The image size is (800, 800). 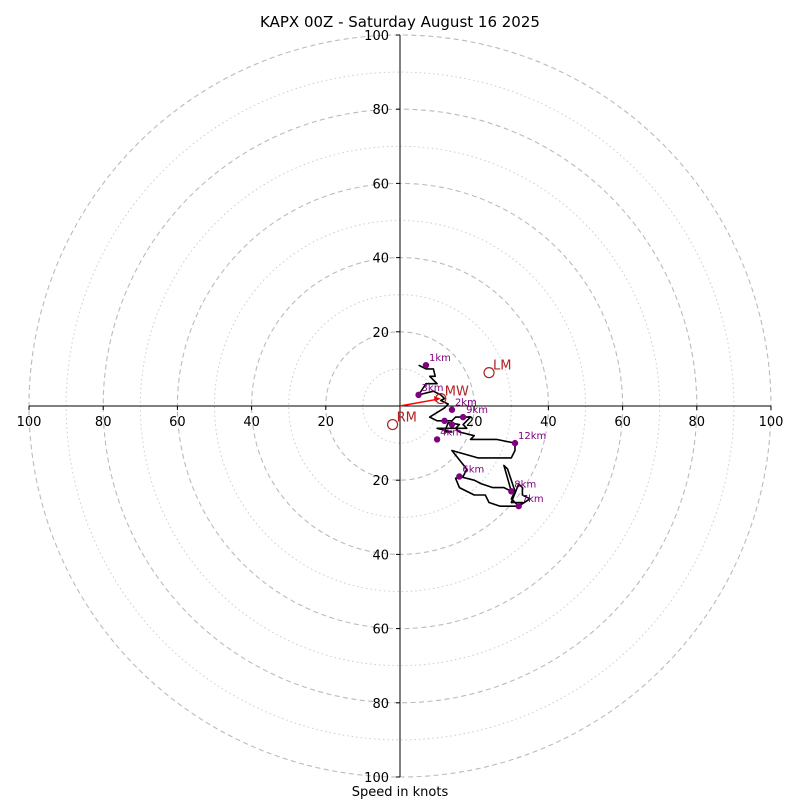 I want to click on storm-motion-lm-marker, so click(x=489, y=373).